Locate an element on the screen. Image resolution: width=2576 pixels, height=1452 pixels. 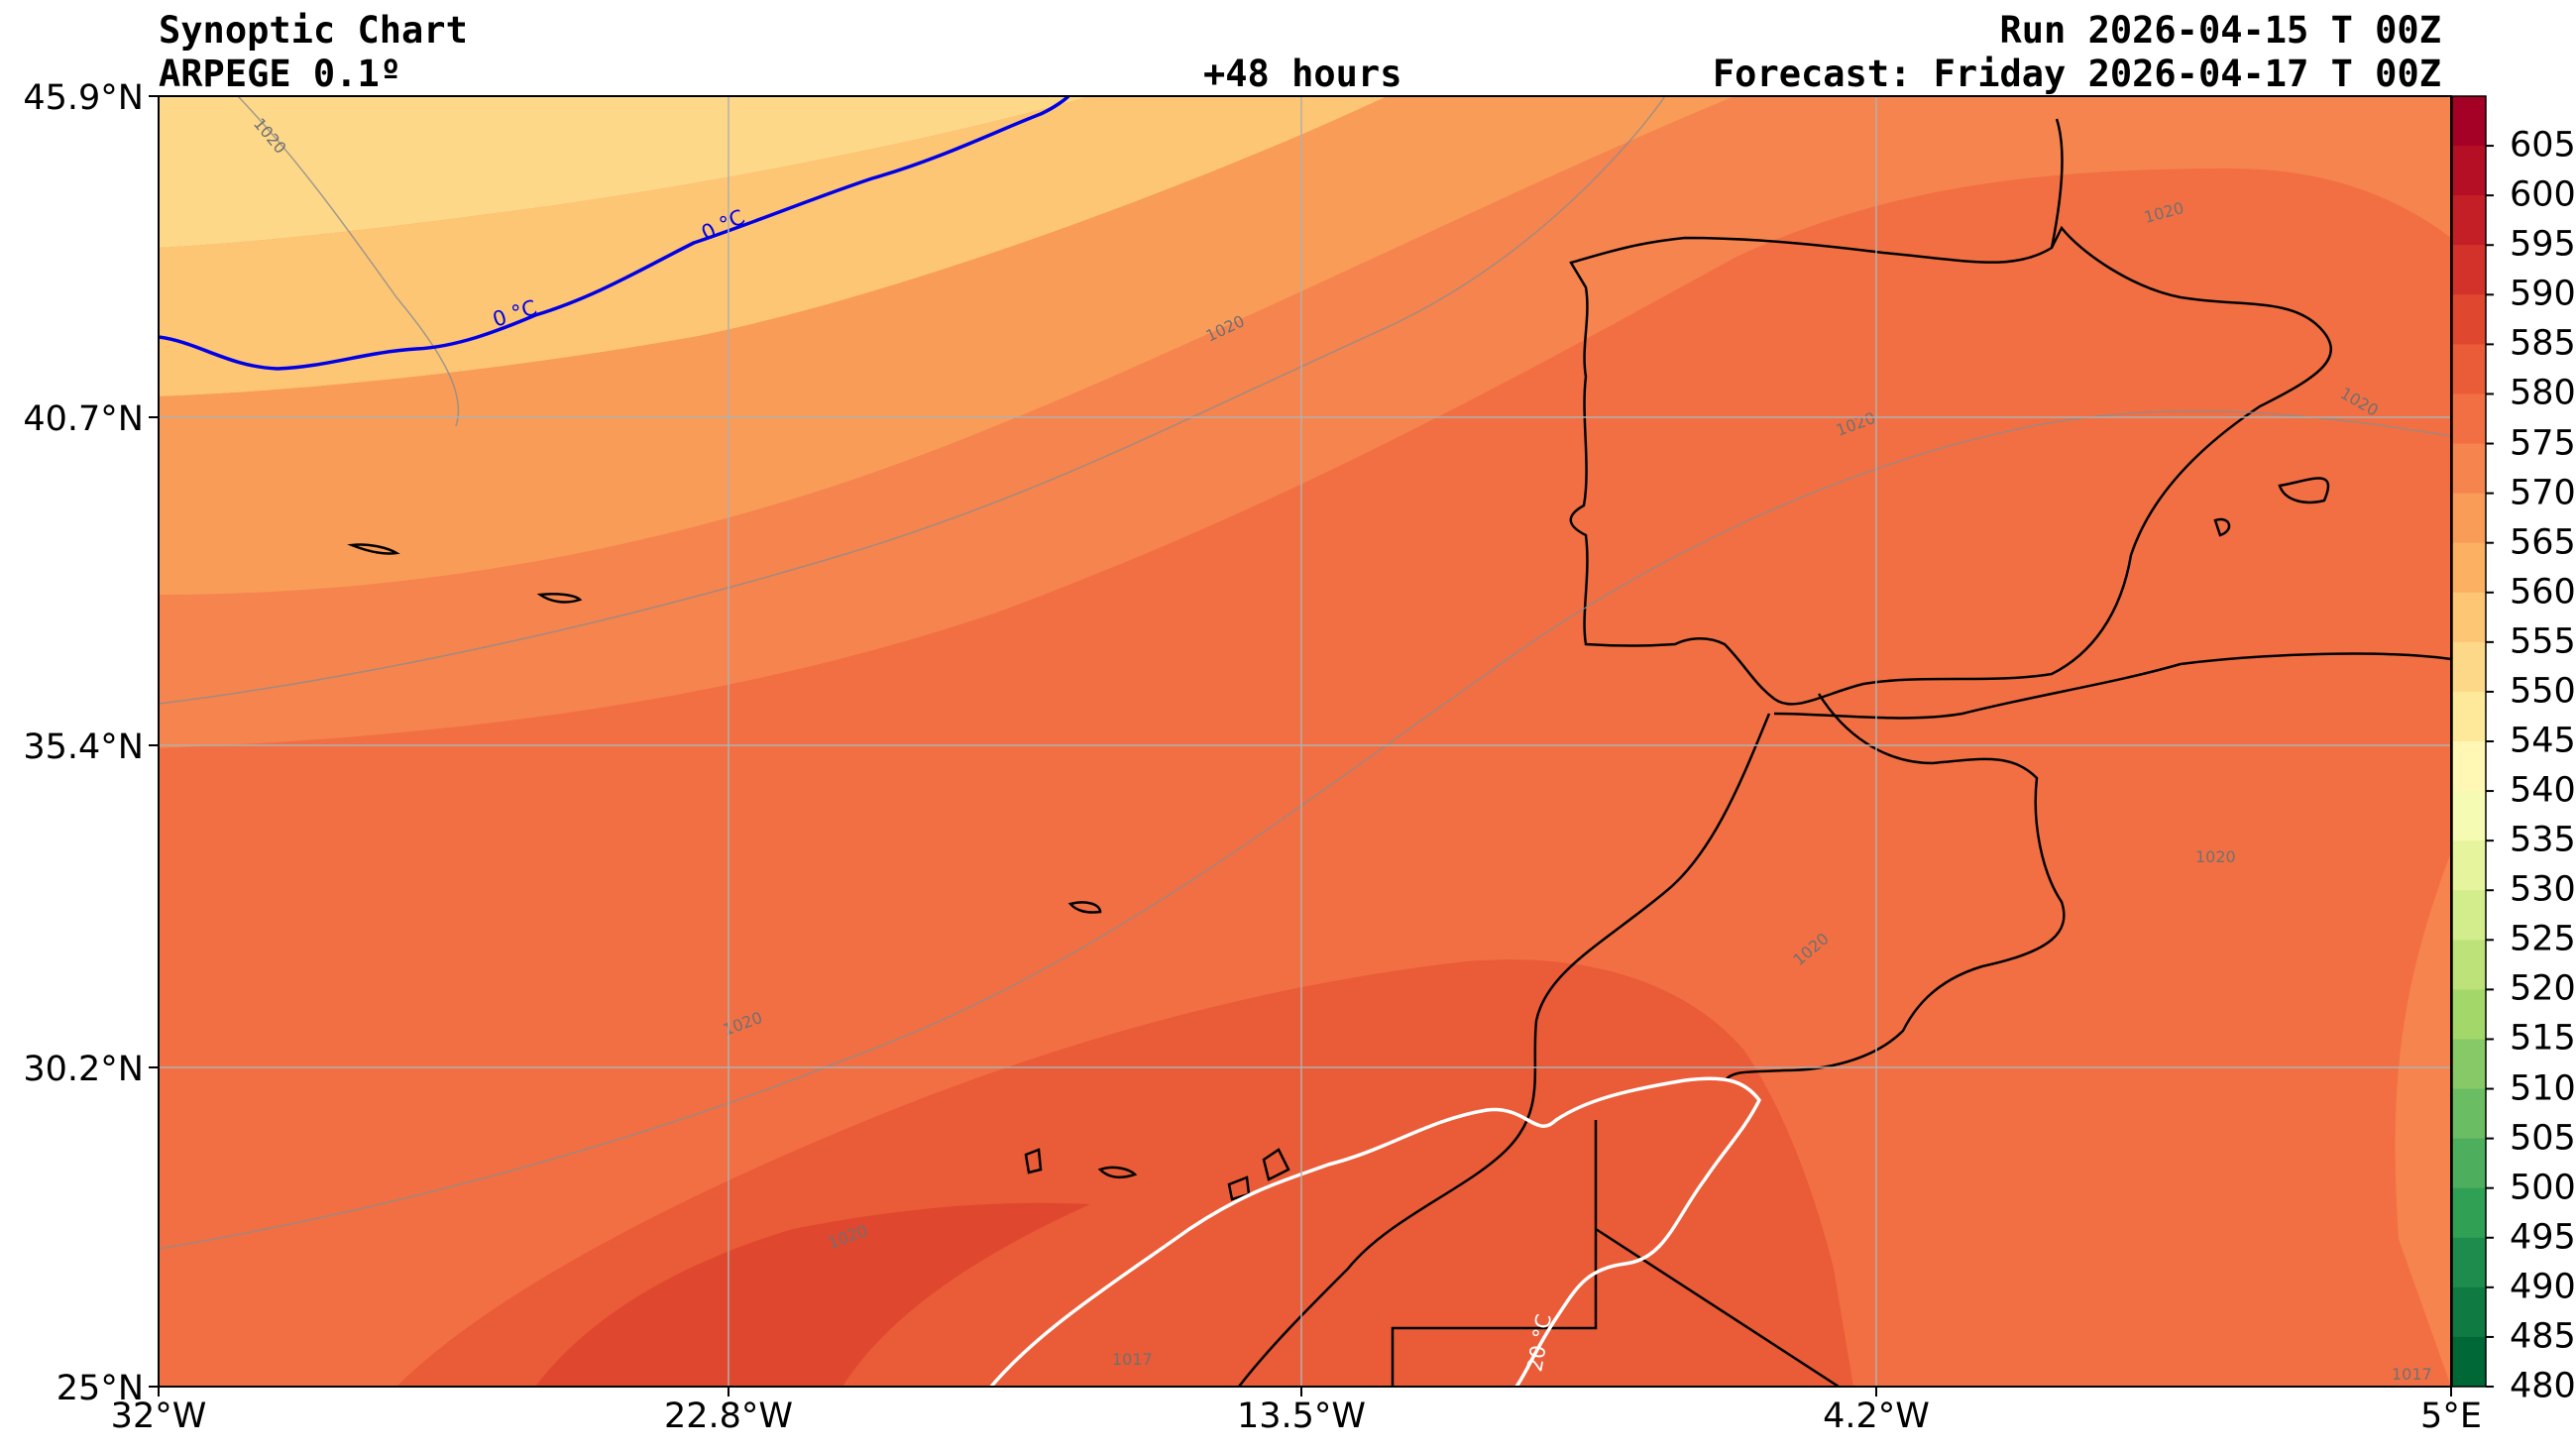
run-time: Run 2026-04-15 T 00Z is located at coordinates (2220, 30).